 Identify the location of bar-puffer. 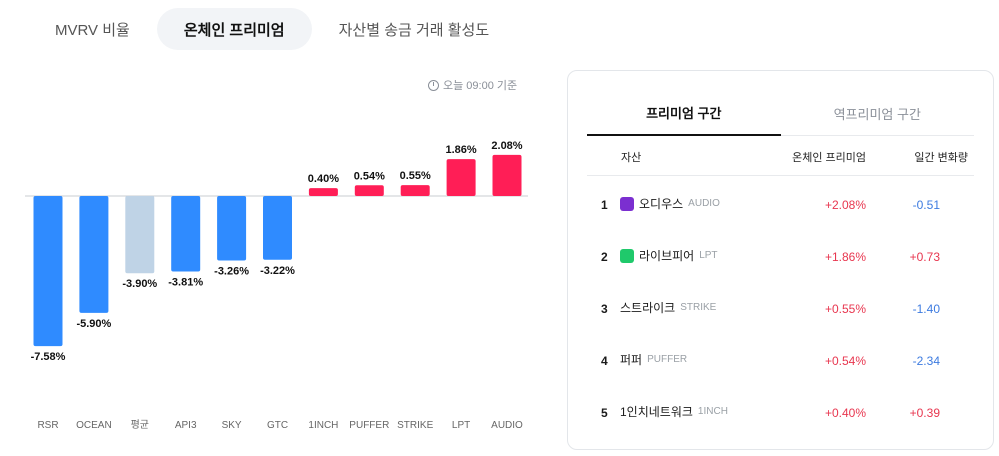
(369, 190).